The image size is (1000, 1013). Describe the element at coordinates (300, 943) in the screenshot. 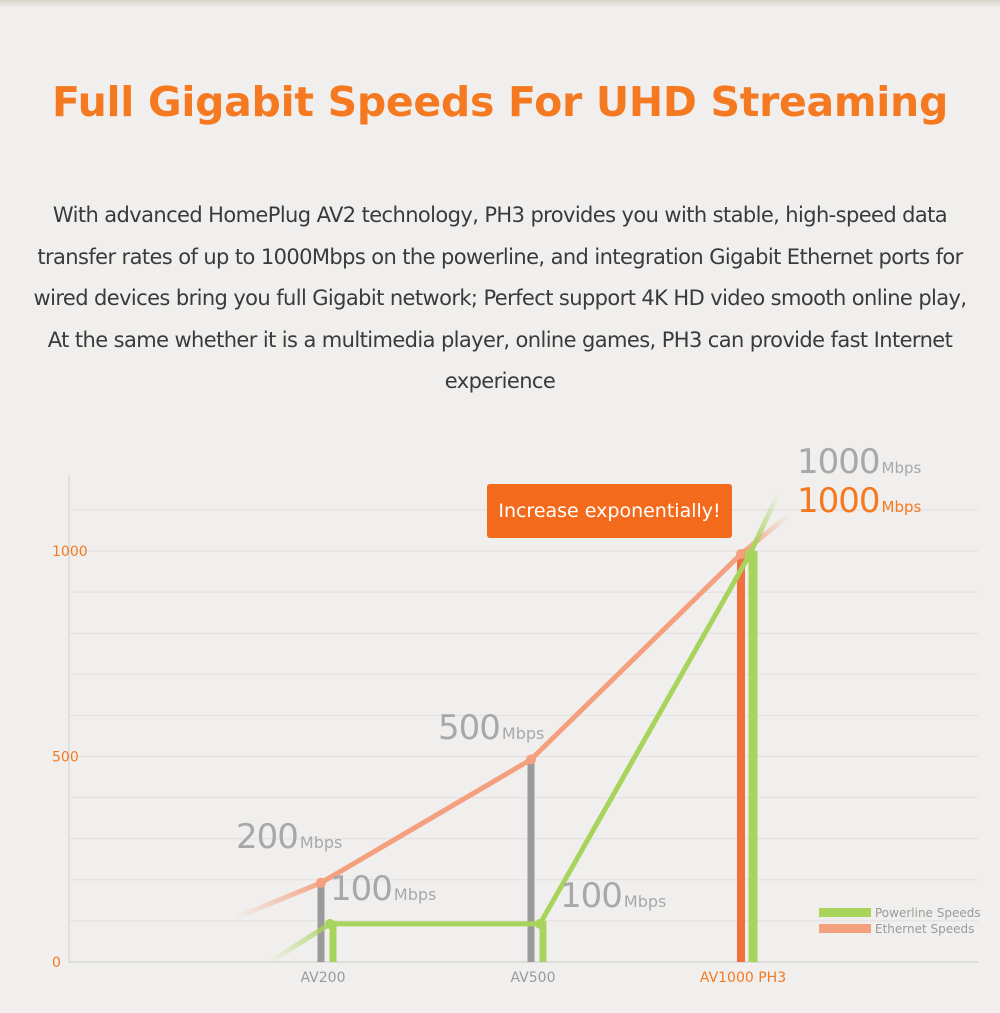

I see `powerline-line-fade-in` at that location.